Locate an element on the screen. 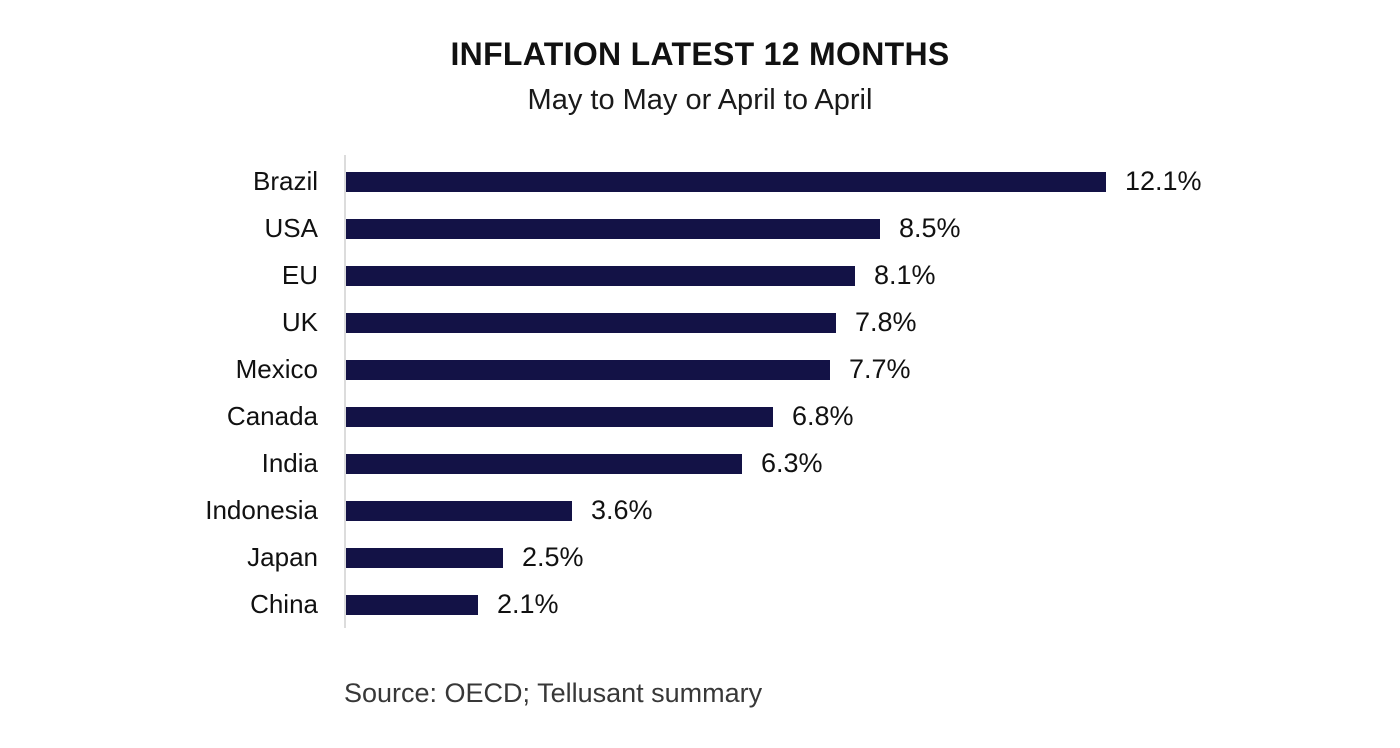 The height and width of the screenshot is (748, 1400). bar-row: USA 8.5% is located at coordinates (700, 228).